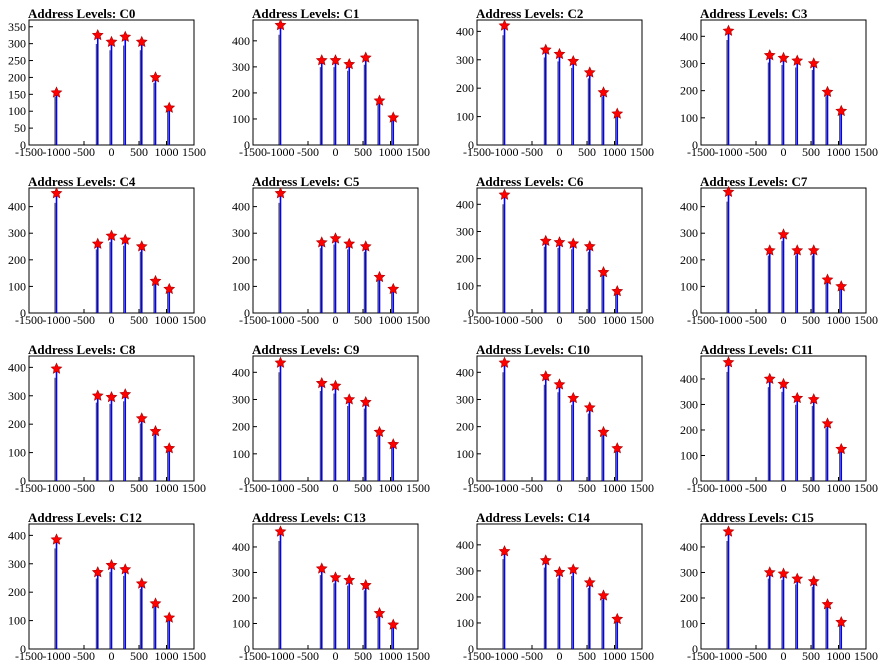  What do you see at coordinates (533, 517) in the screenshot?
I see `chart-title: Address Levels: C14` at bounding box center [533, 517].